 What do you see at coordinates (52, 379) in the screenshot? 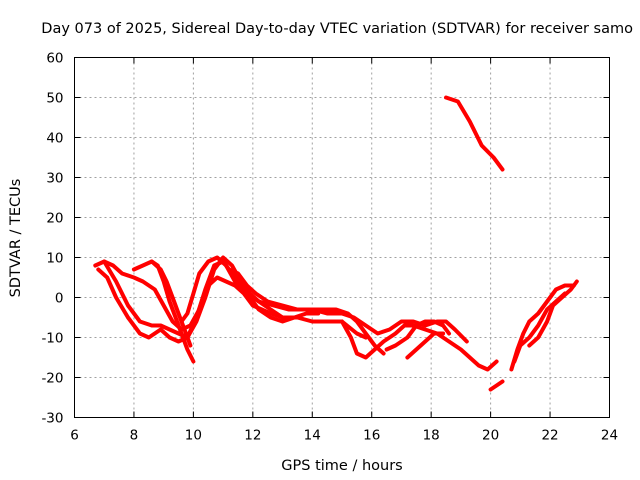
I see `y-tick-label: -20` at bounding box center [52, 379].